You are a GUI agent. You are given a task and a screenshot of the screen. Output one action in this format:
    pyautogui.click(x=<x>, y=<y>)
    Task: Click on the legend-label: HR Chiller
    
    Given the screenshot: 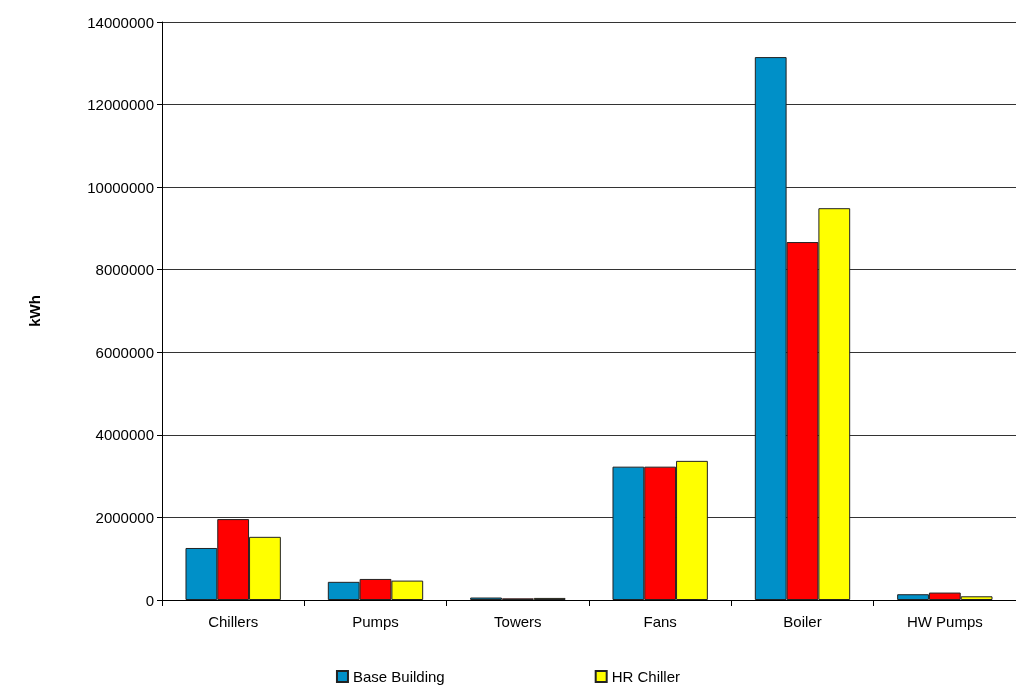 What is the action you would take?
    pyautogui.click(x=646, y=676)
    